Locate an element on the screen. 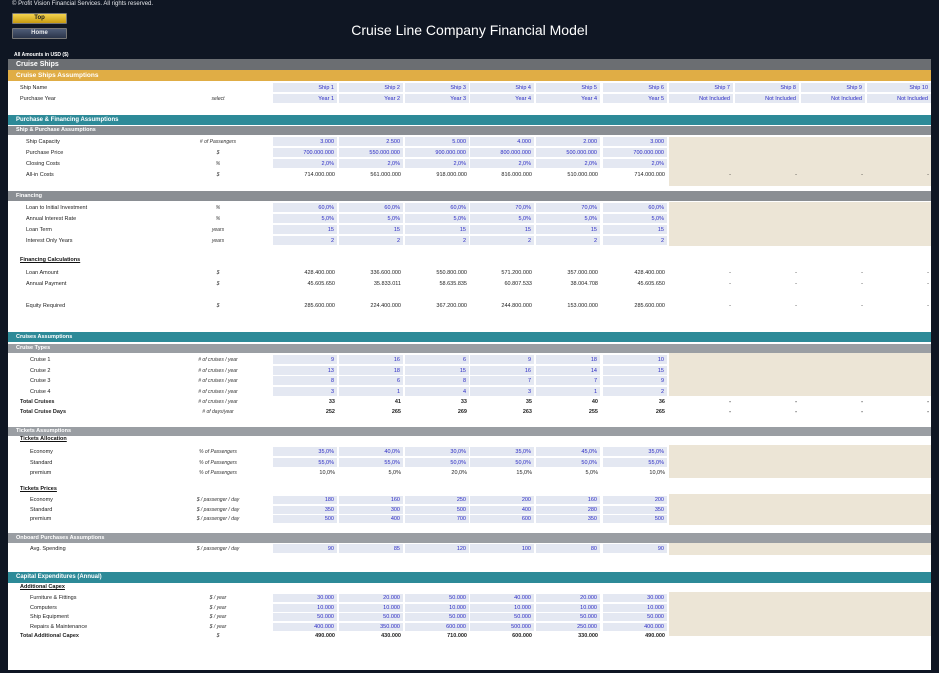  value-cell: 6 is located at coordinates (371, 381).